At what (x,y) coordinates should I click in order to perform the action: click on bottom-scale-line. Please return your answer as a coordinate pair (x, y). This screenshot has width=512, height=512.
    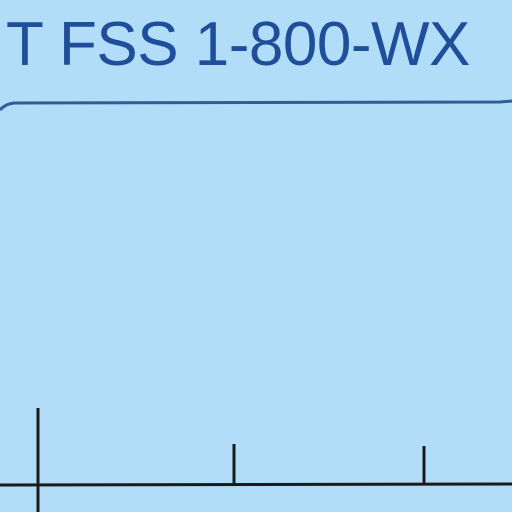
    Looking at the image, I should click on (256, 484).